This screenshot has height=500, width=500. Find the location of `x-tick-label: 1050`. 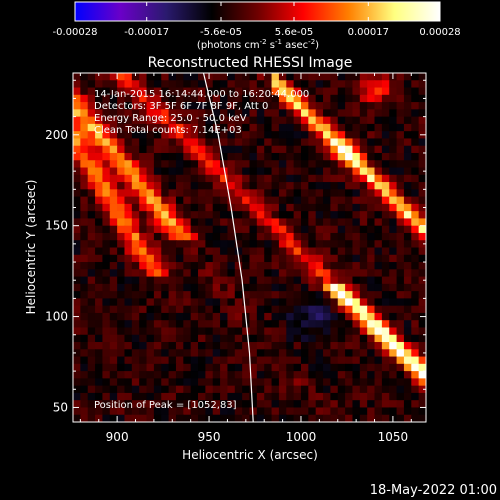

x-tick-label: 1050 is located at coordinates (393, 437).